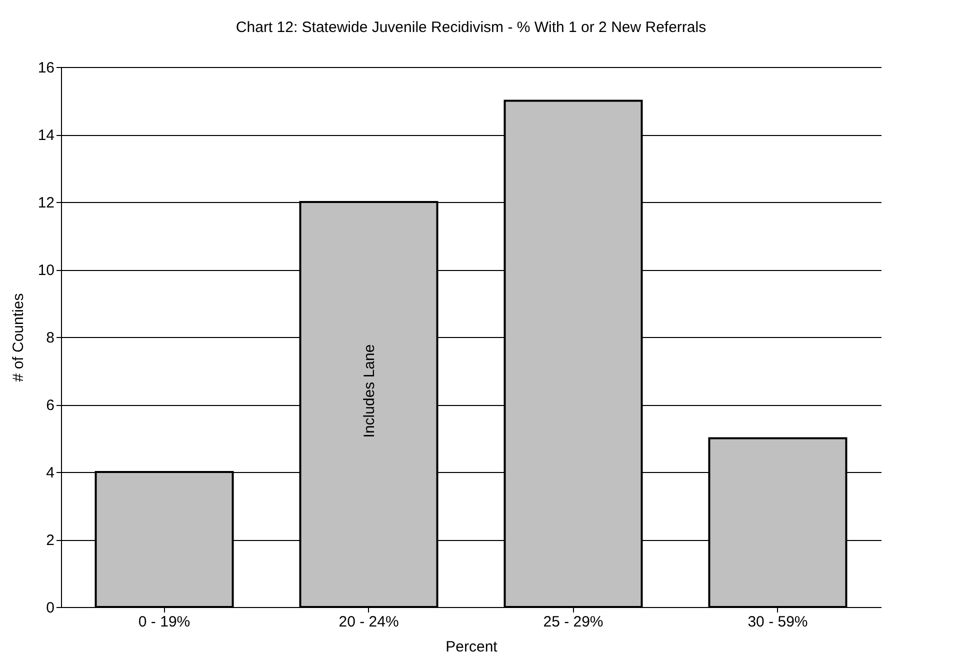 The height and width of the screenshot is (671, 954). Describe the element at coordinates (50, 540) in the screenshot. I see `y-tick-label: 2` at that location.